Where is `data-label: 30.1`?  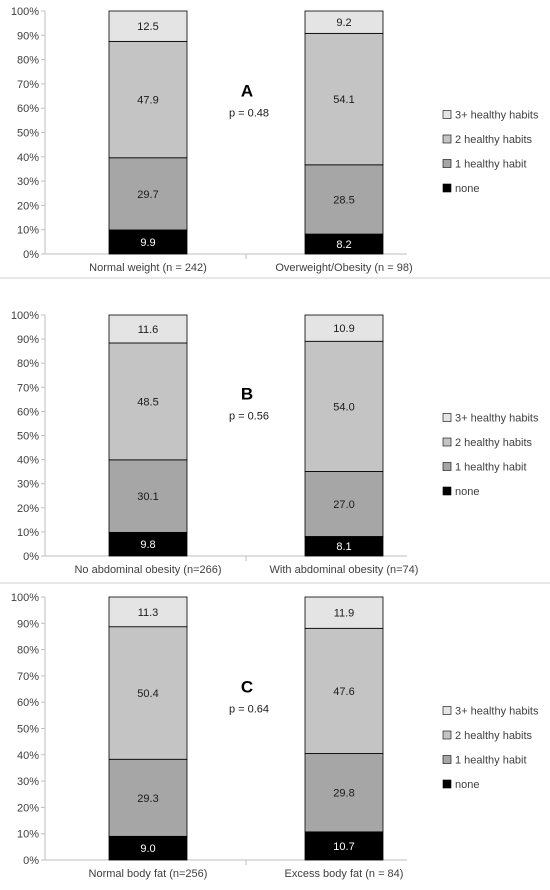 data-label: 30.1 is located at coordinates (147, 497).